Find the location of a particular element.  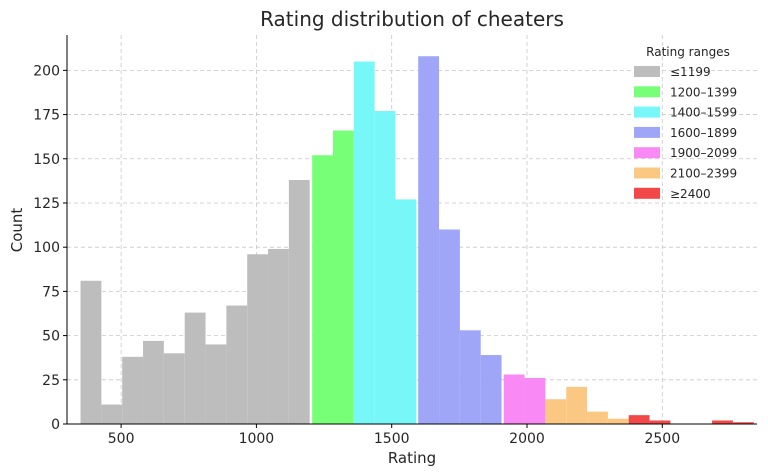

y-tick-label: 0 is located at coordinates (55, 425).